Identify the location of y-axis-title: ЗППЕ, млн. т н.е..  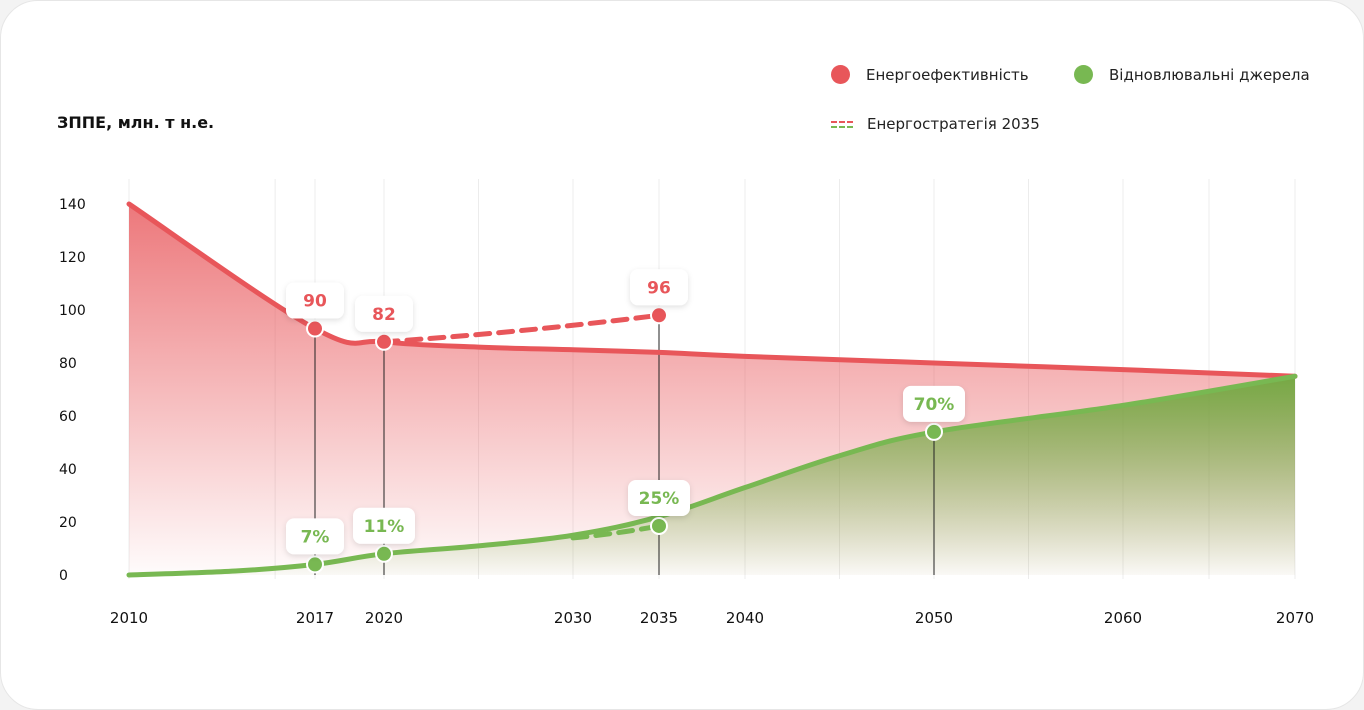
(136, 122).